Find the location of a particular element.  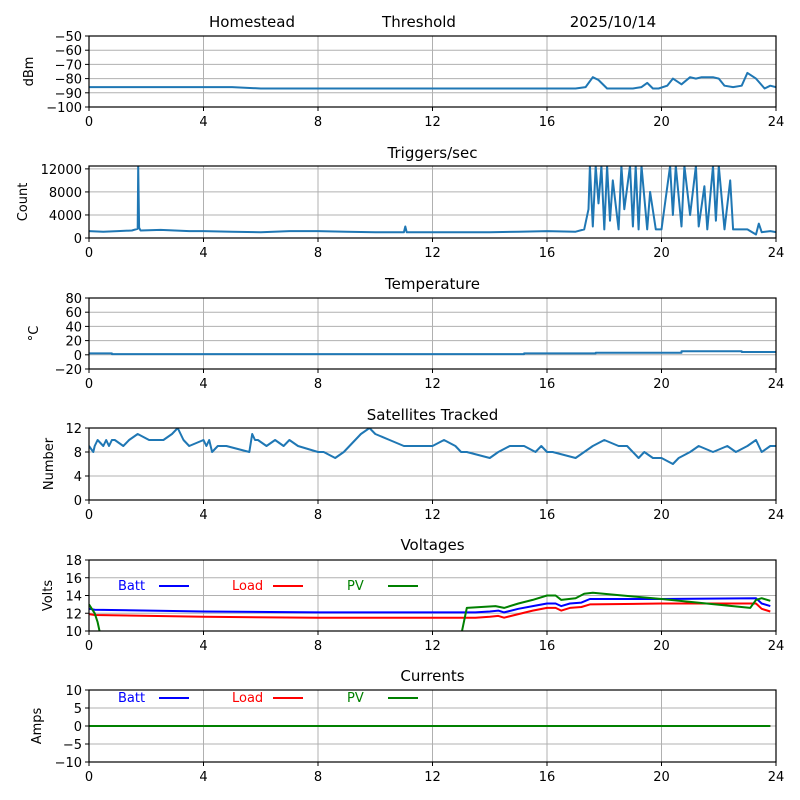

y-tick-label: 80 is located at coordinates (73, 299).